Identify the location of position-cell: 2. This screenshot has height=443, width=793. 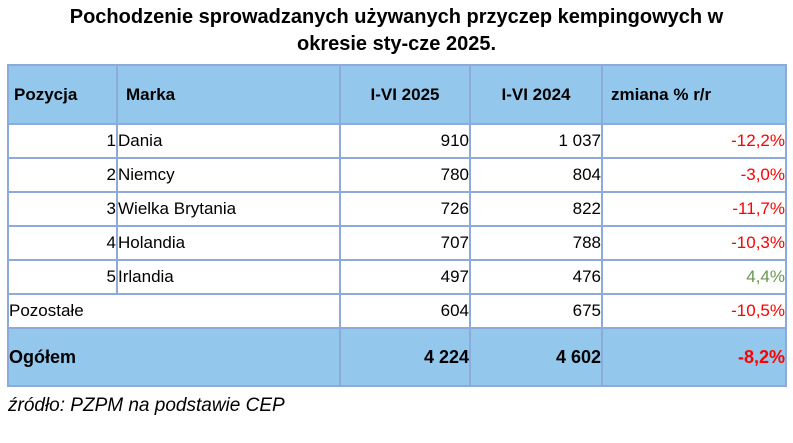
(62, 175).